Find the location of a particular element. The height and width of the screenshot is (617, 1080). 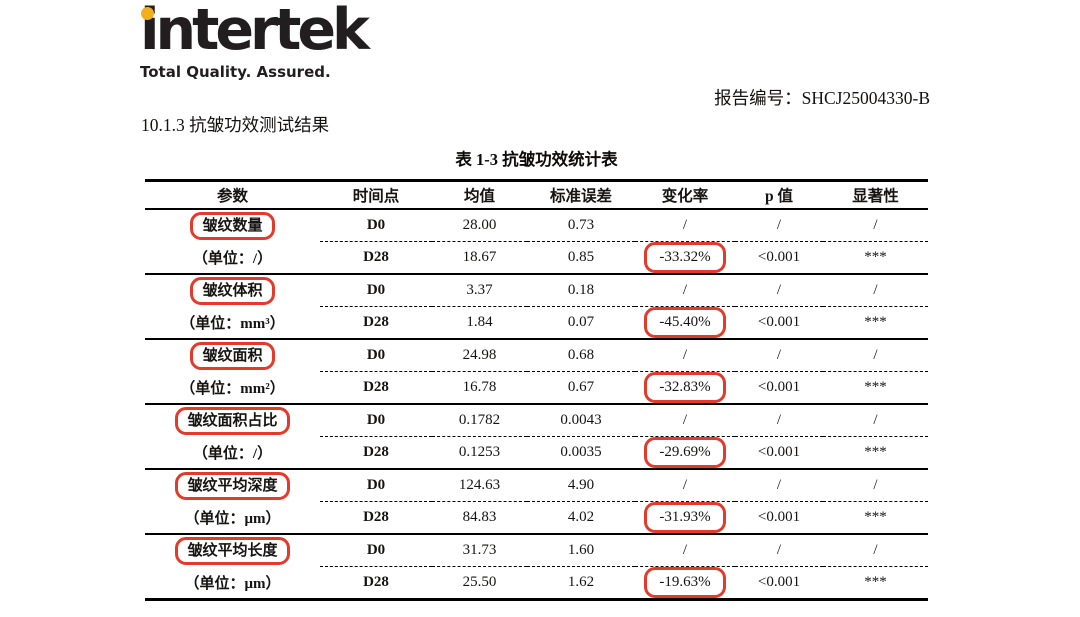

param-cell: 皱纹面积 is located at coordinates (232, 355).